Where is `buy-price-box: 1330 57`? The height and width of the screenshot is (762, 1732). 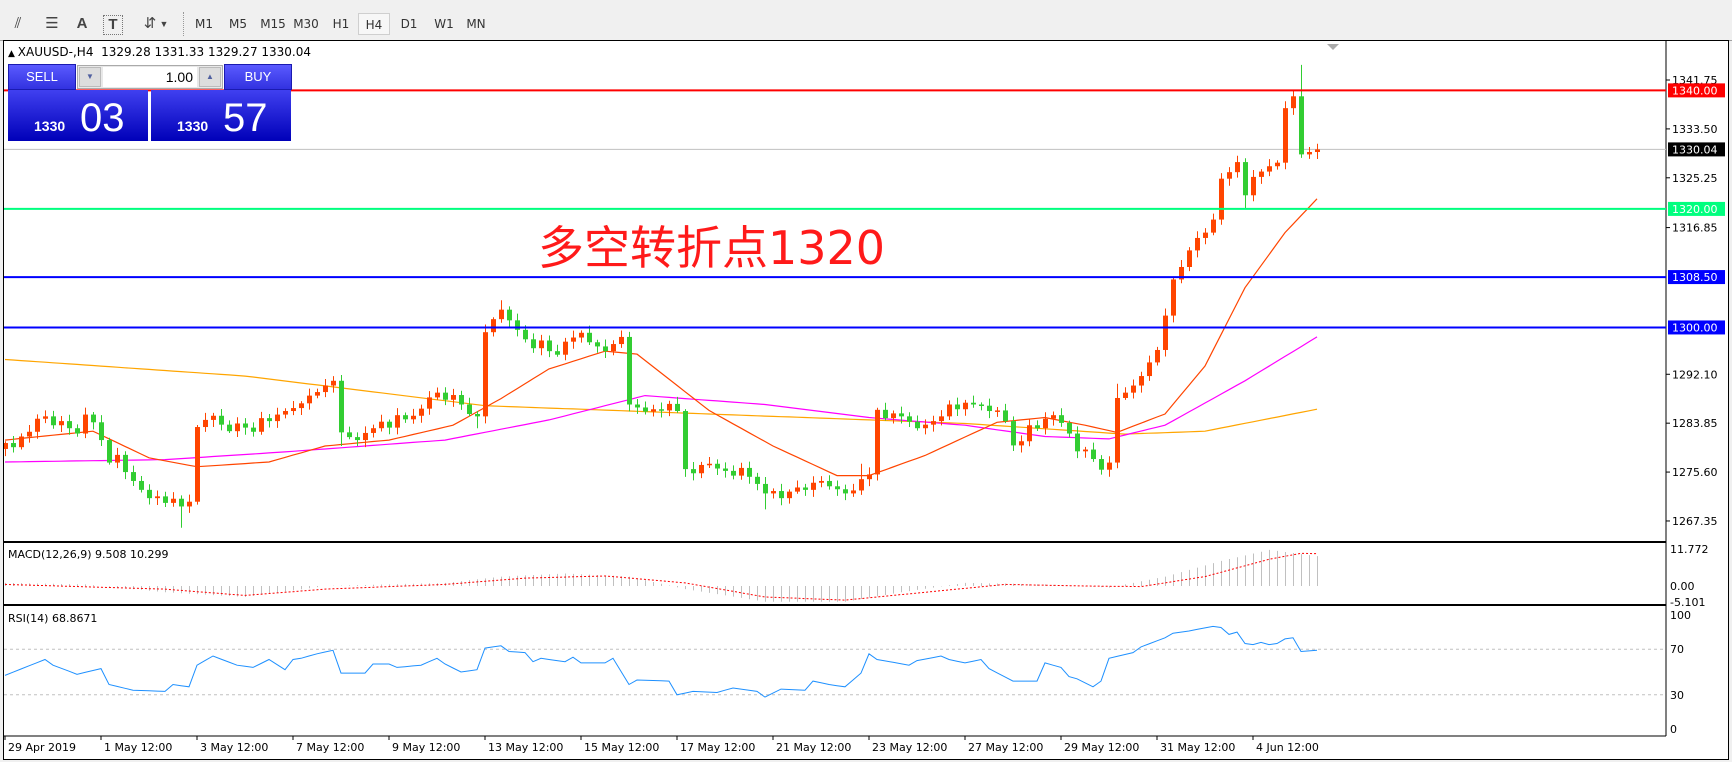
buy-price-box: 1330 57 is located at coordinates (221, 115).